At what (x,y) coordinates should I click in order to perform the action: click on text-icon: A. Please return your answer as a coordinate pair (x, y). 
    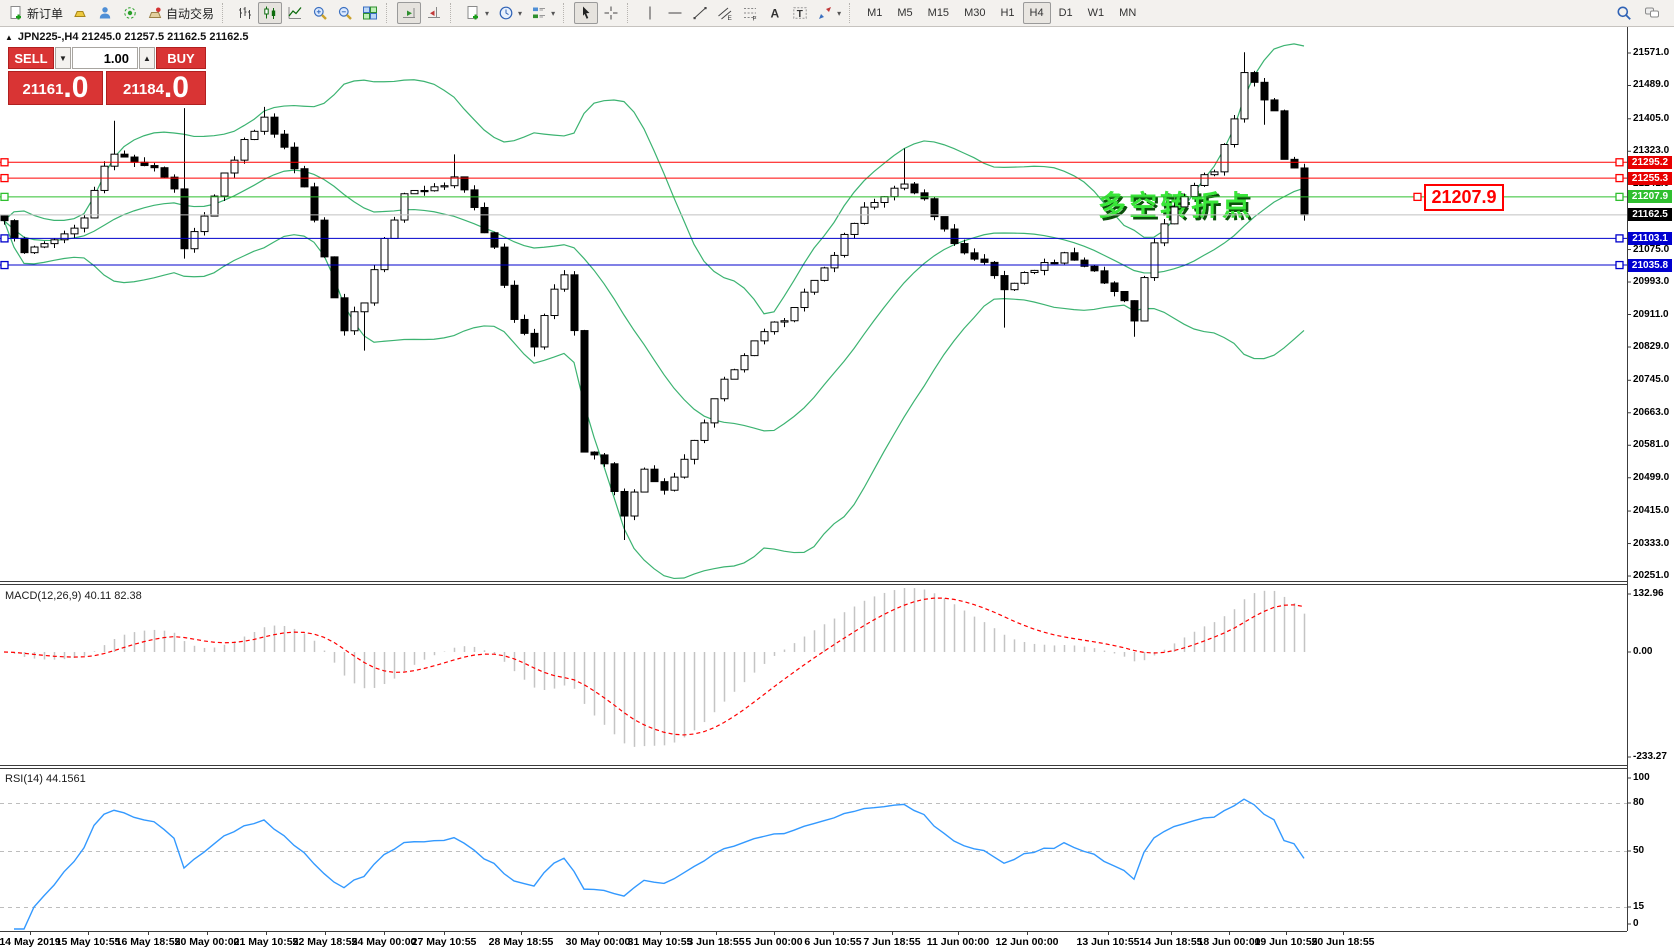
    Looking at the image, I should click on (775, 13).